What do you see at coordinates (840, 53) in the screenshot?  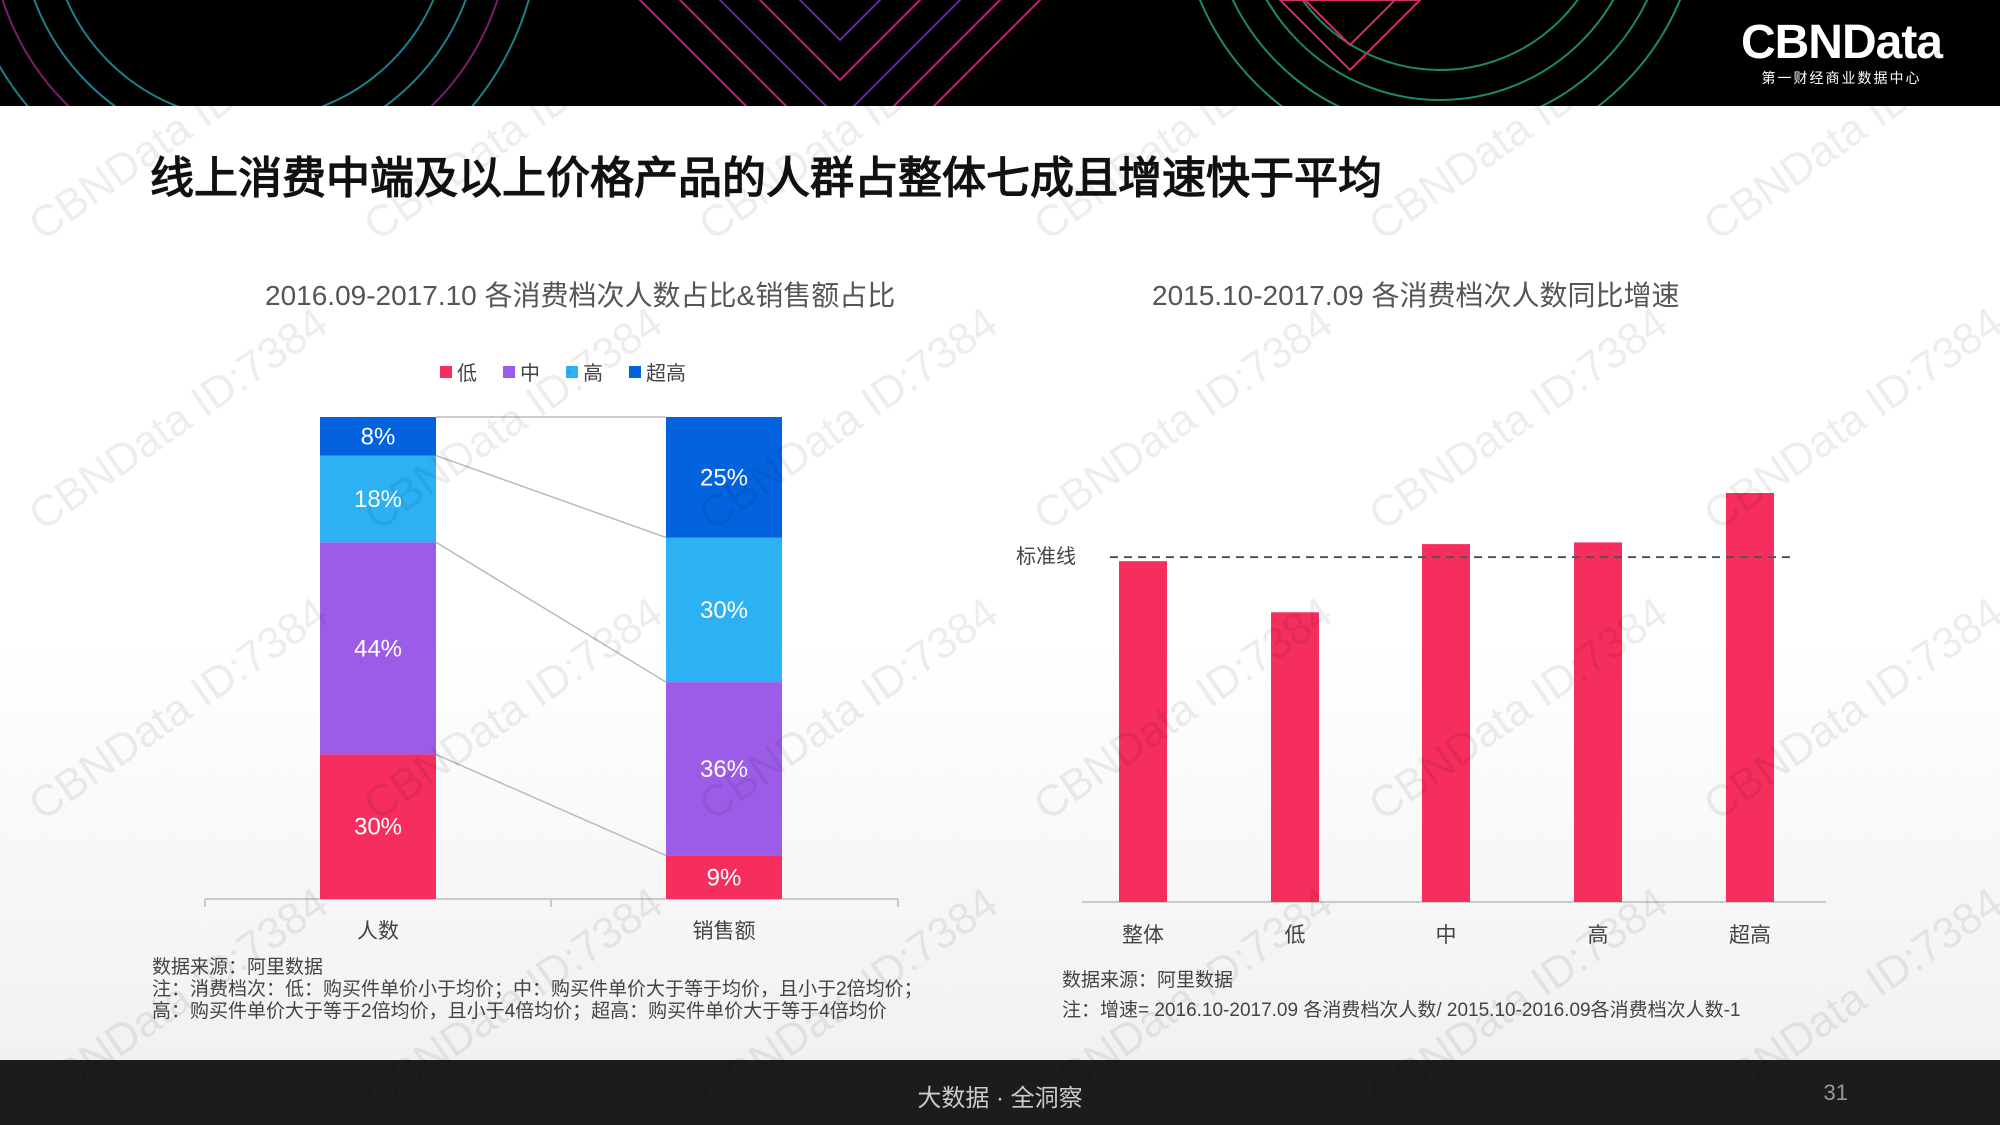 I see `banner-decoration` at bounding box center [840, 53].